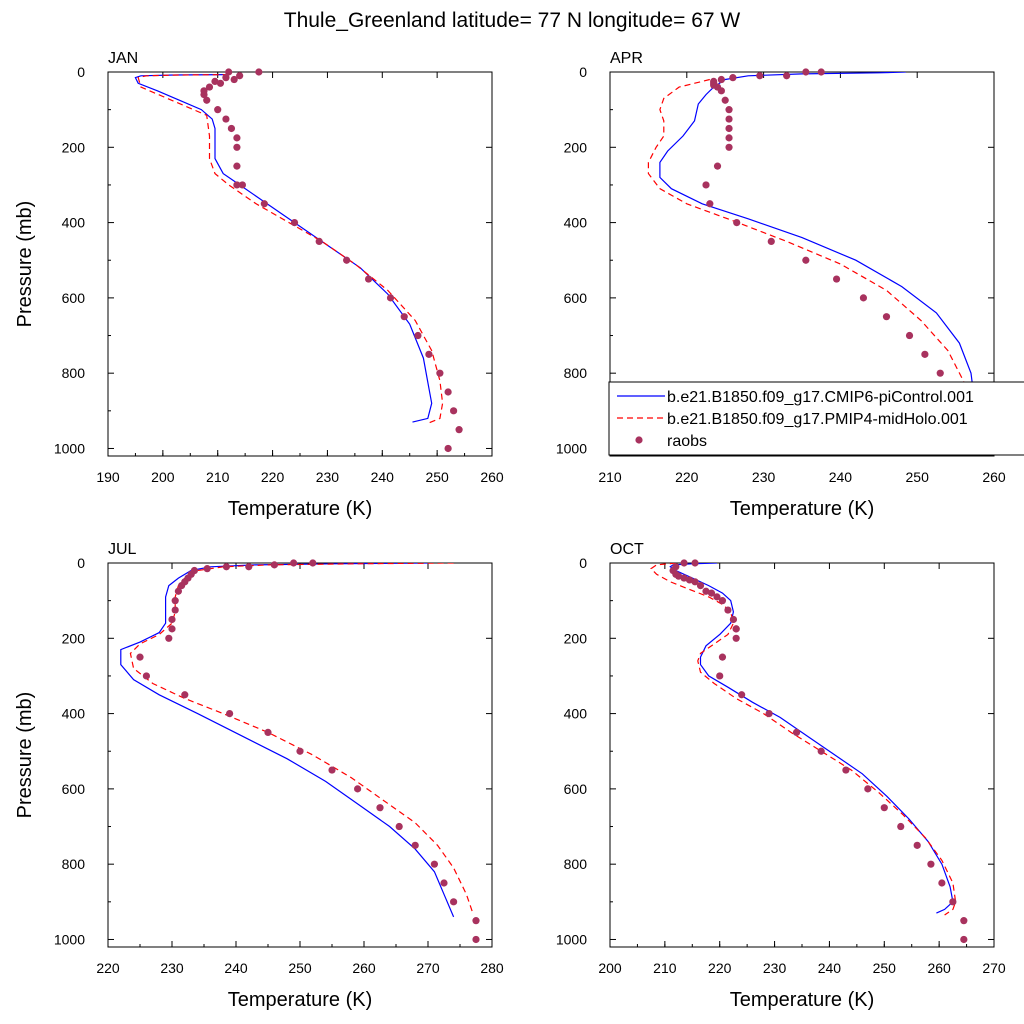 This screenshot has height=1024, width=1024. Describe the element at coordinates (626, 58) in the screenshot. I see `panel-label: APR` at that location.